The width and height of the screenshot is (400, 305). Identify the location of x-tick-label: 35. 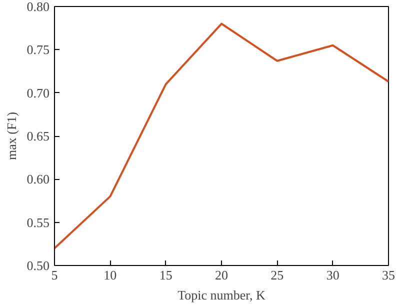
(388, 275).